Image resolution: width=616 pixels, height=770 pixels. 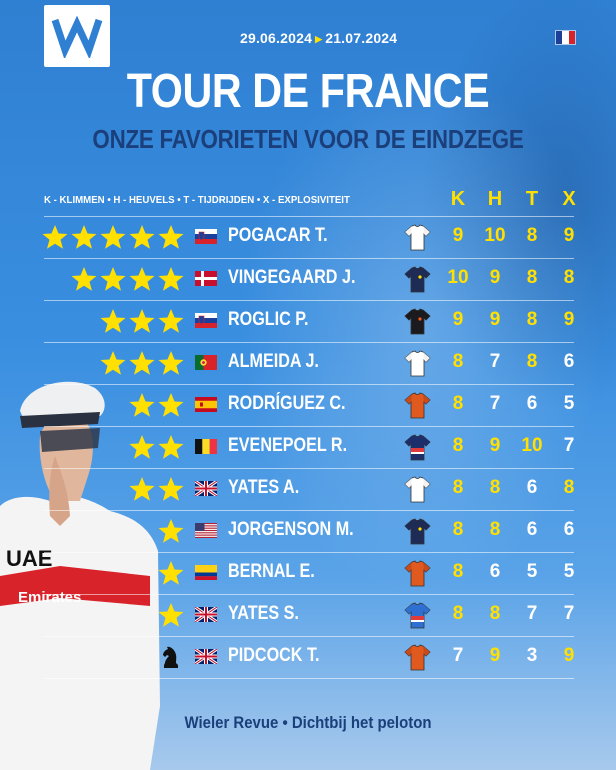 I want to click on rider-name: BERNAL E., so click(x=271, y=571).